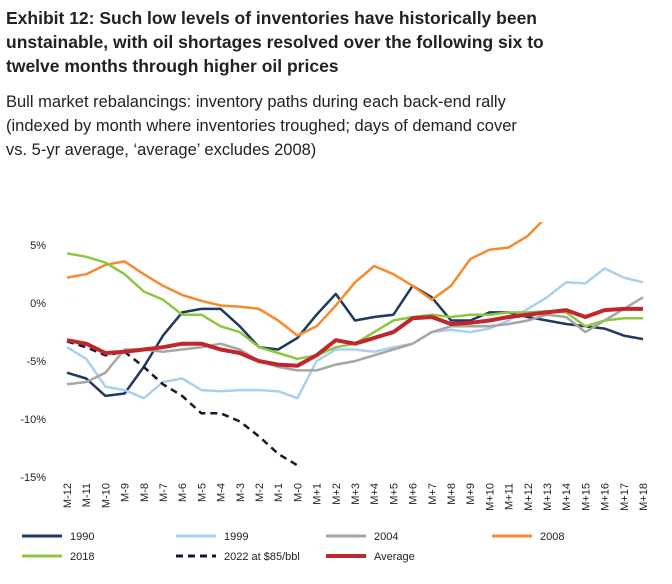 This screenshot has height=584, width=672. I want to click on x-tick-label: M+17, so click(625, 497).